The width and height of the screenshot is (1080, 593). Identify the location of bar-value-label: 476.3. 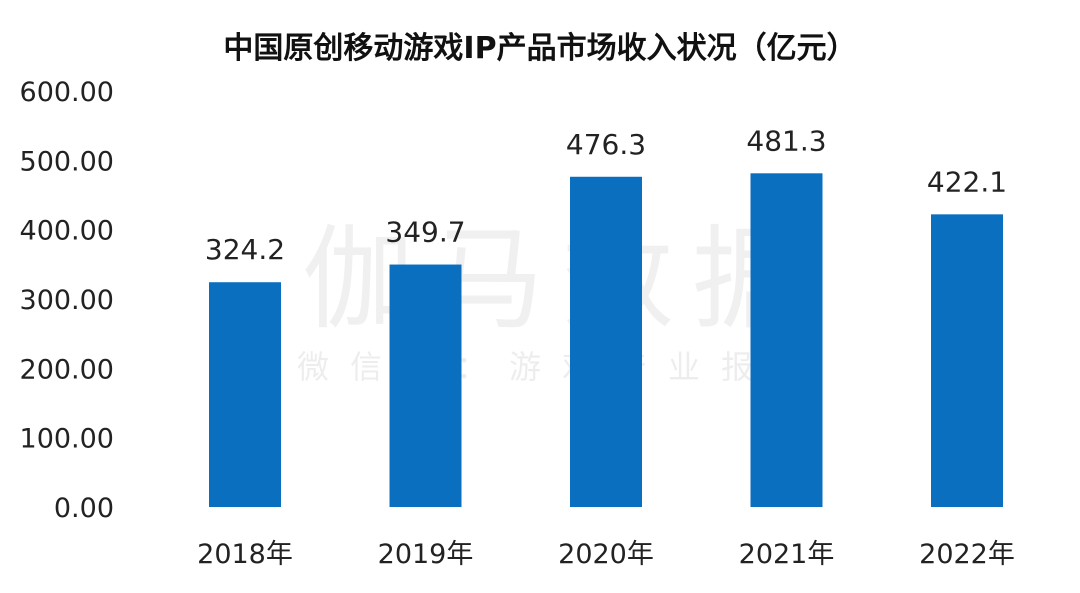
(606, 144).